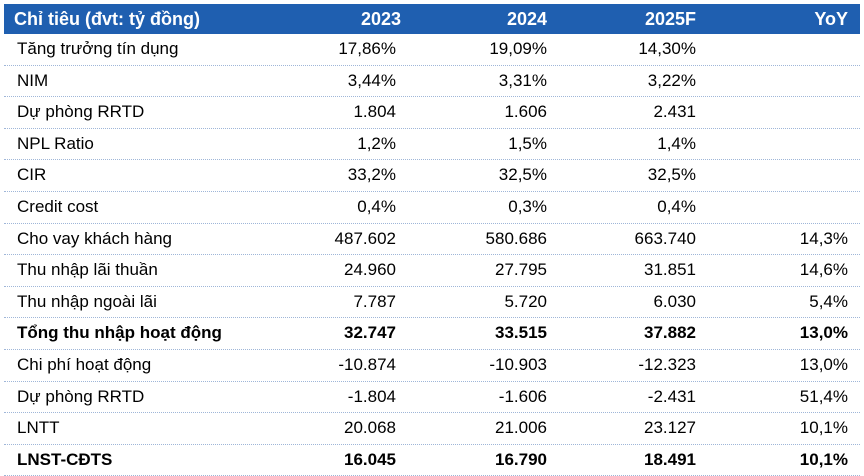 The image size is (864, 476). I want to click on cell-2024: 0,3%, so click(527, 206).